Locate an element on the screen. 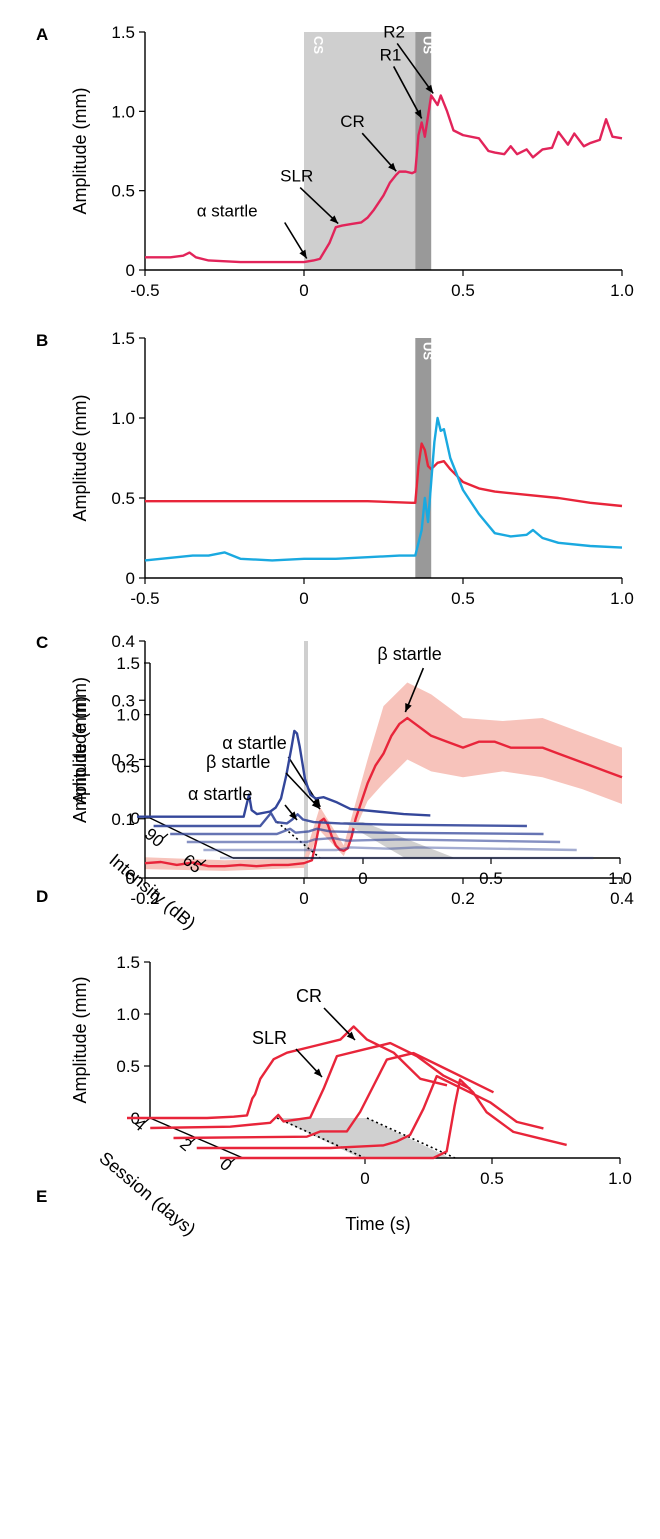  annotation-label: R2 is located at coordinates (394, 31).